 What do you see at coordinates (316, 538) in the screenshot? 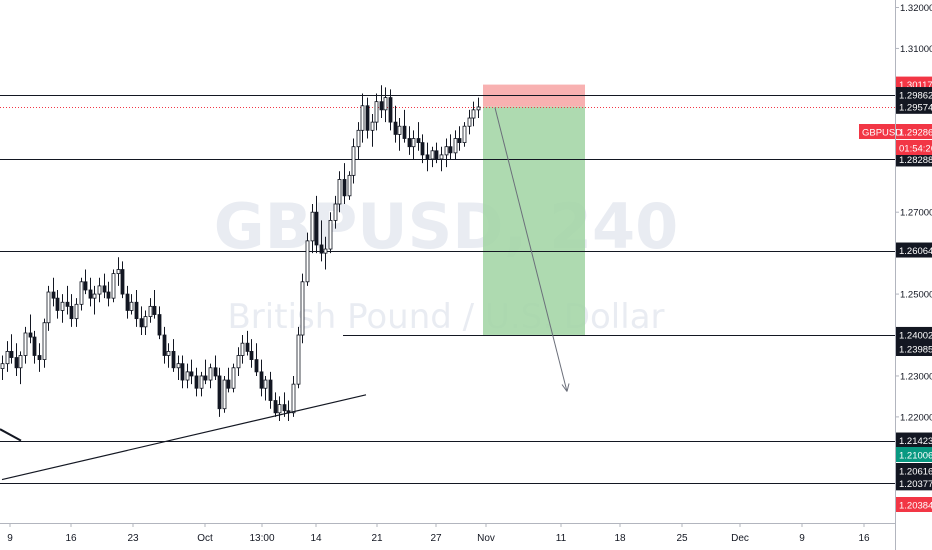
I see `time-tick-label: 14` at bounding box center [316, 538].